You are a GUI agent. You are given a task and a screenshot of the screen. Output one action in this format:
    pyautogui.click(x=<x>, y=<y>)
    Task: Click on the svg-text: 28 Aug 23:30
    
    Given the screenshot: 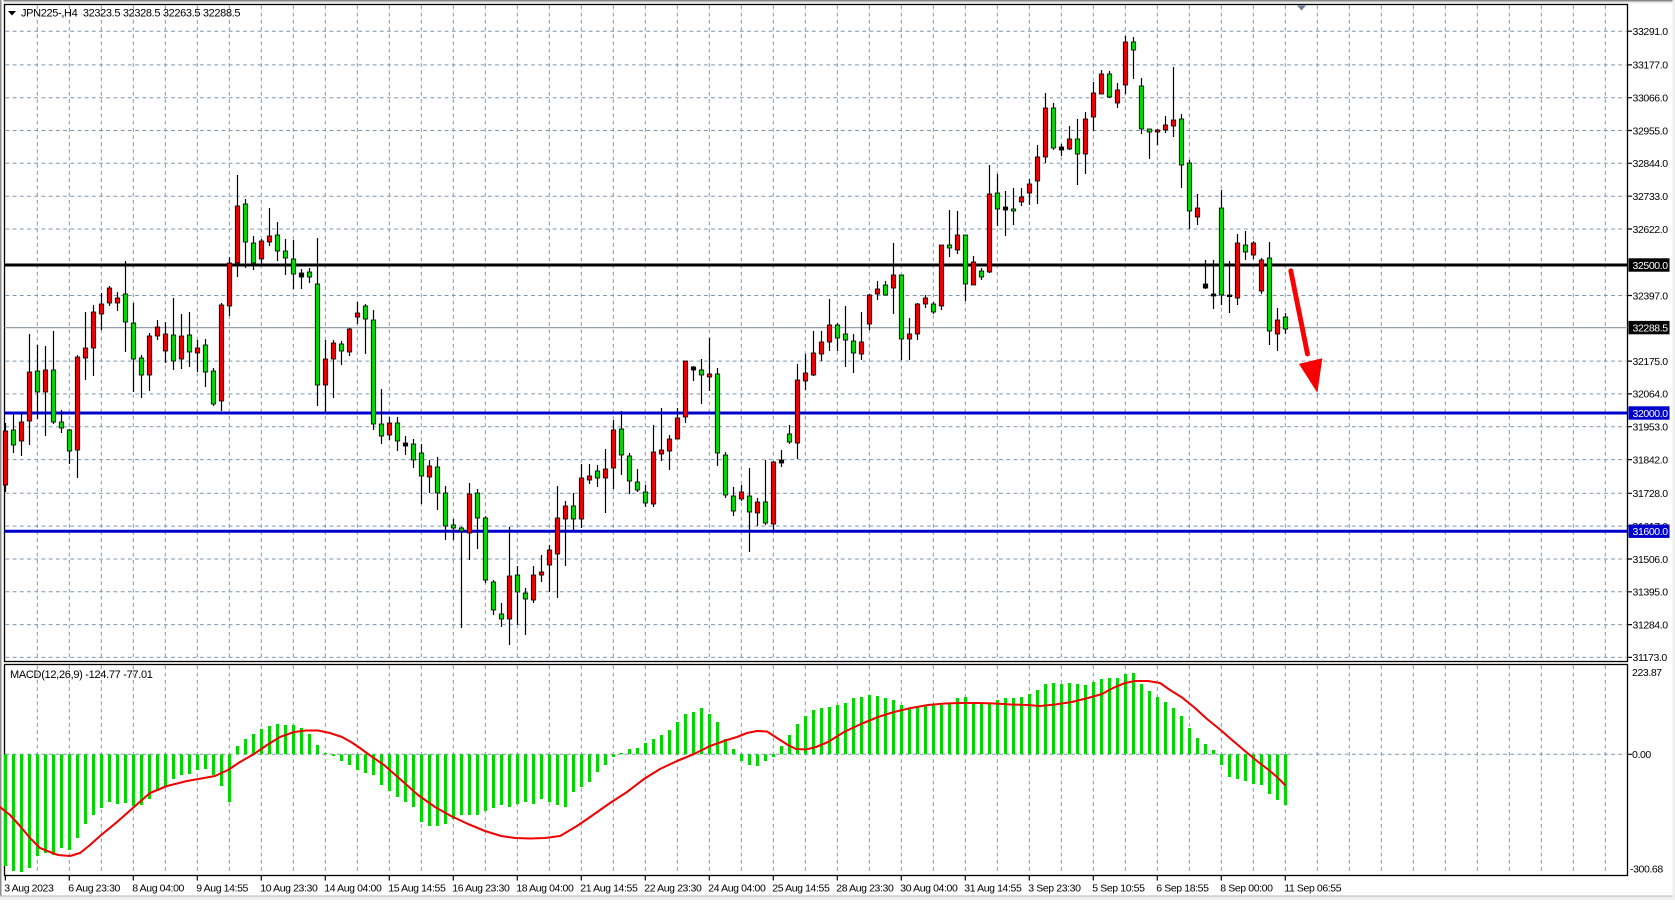 What is the action you would take?
    pyautogui.click(x=865, y=889)
    